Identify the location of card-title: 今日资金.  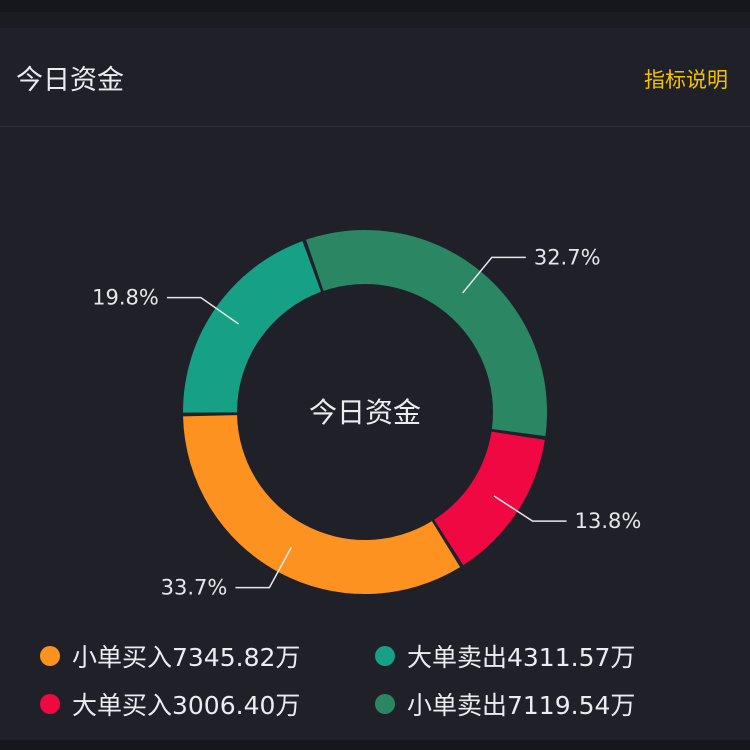
(70, 80).